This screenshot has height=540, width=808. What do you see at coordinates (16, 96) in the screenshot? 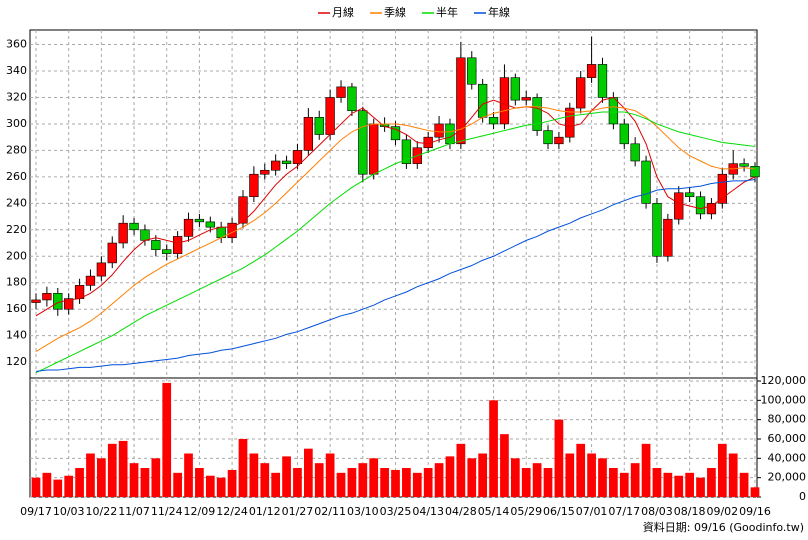
I see `y-tick-label: 320` at bounding box center [16, 96].